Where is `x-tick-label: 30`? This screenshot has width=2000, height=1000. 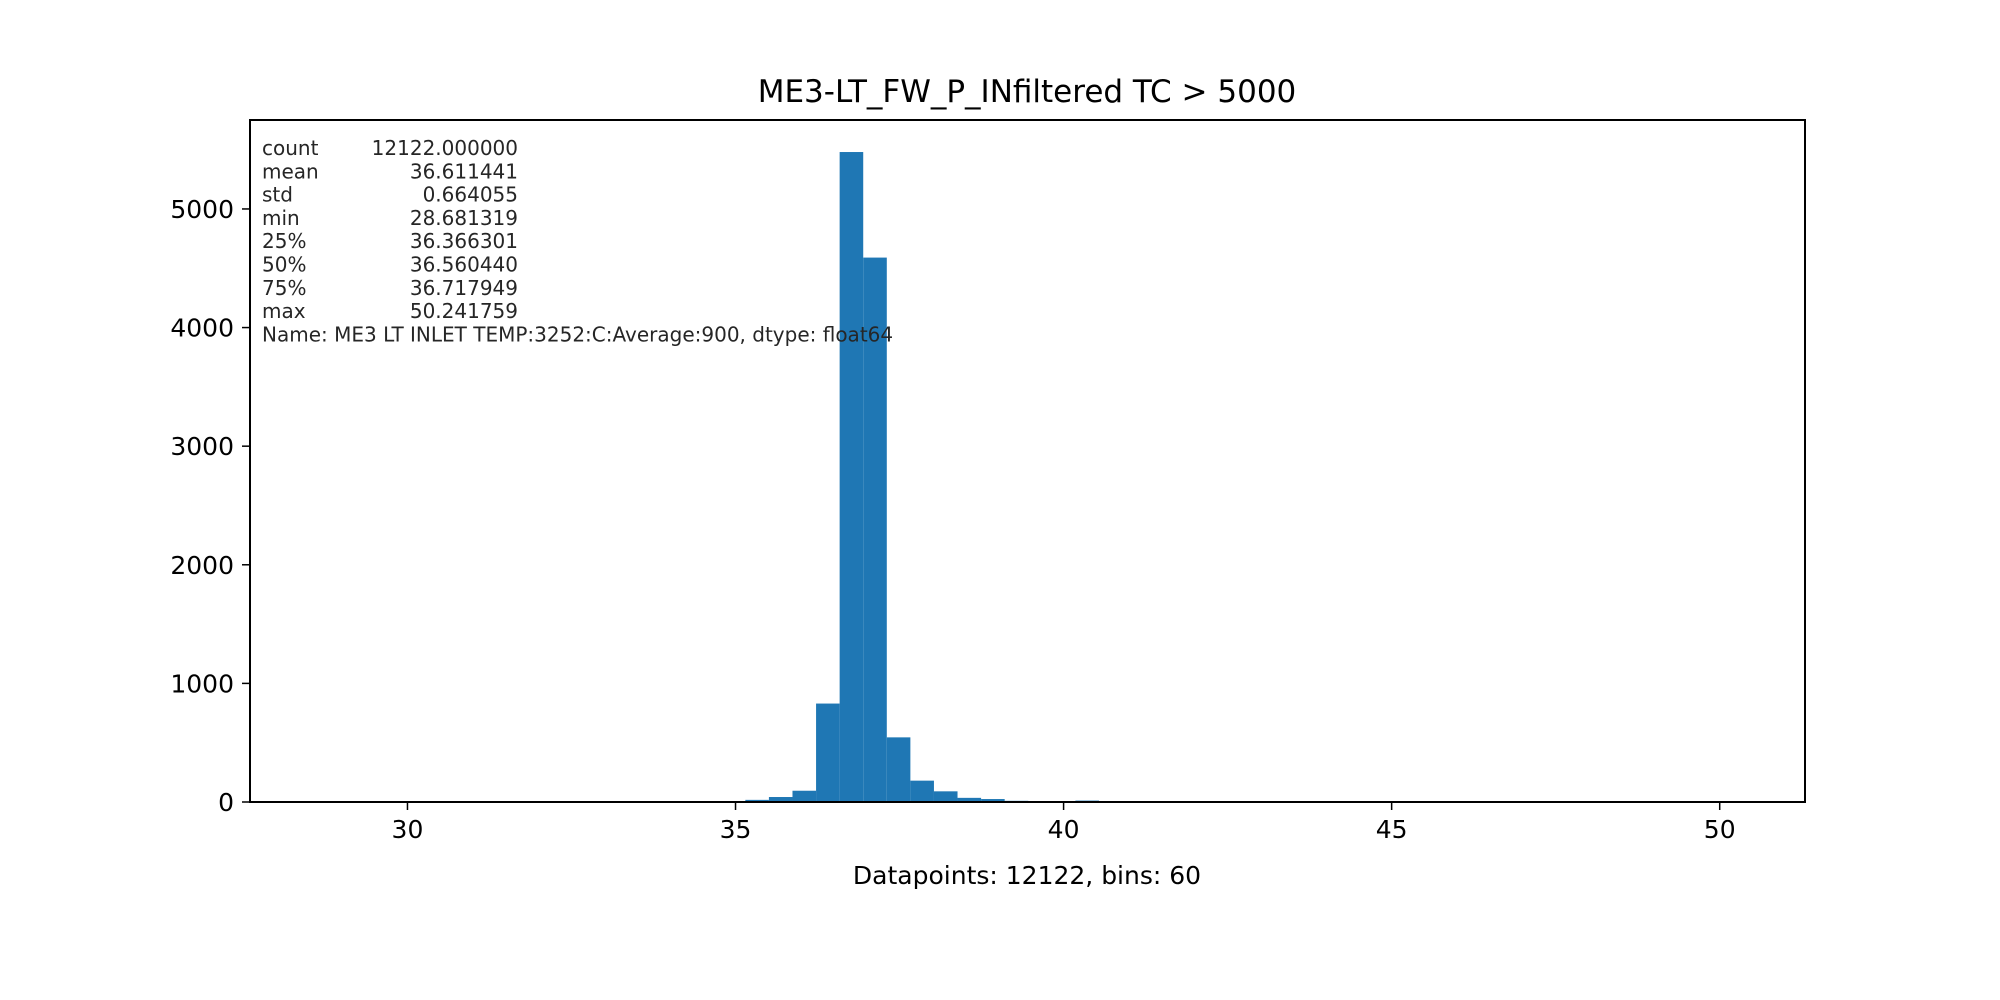 x-tick-label: 30 is located at coordinates (408, 829).